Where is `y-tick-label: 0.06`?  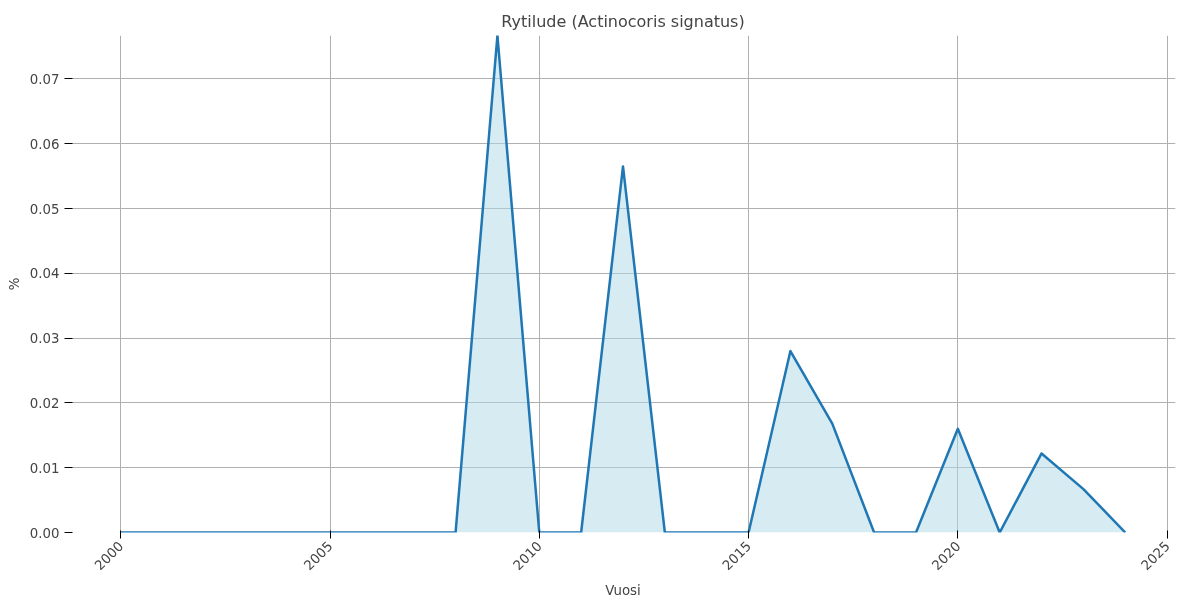 y-tick-label: 0.06 is located at coordinates (44, 144).